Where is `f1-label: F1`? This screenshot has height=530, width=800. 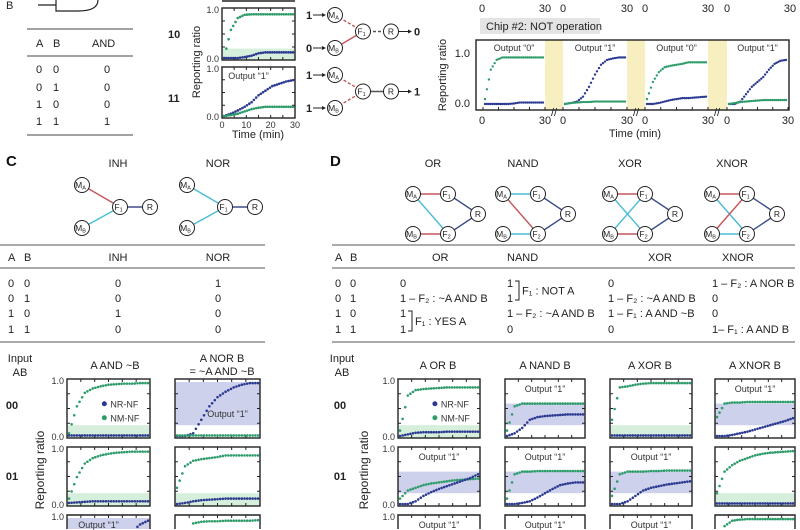
f1-label: F1 is located at coordinates (118, 208).